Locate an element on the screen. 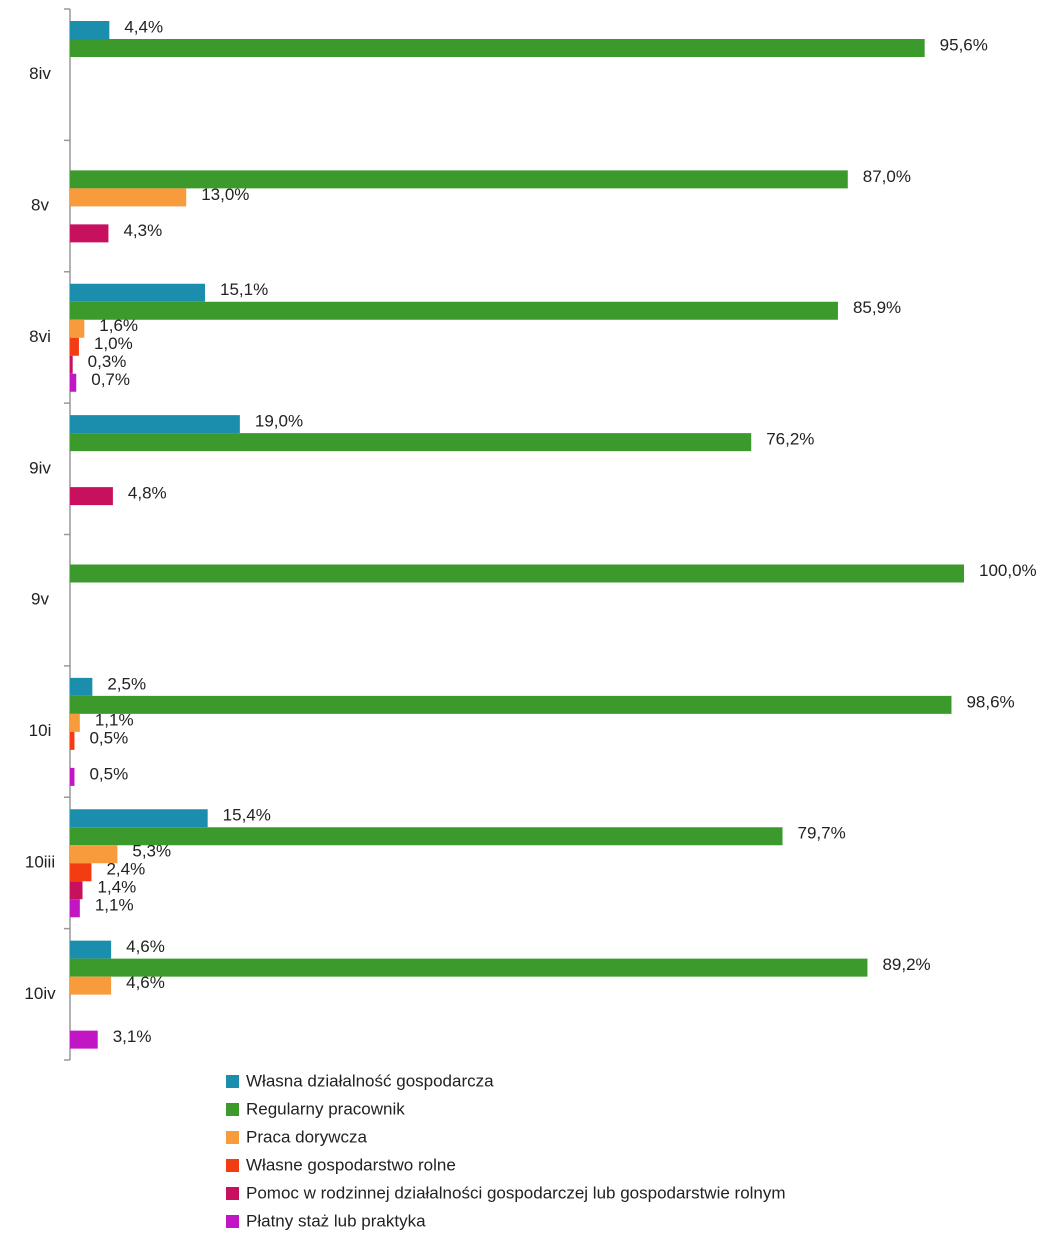 This screenshot has width=1054, height=1239. category-label: 10i is located at coordinates (40, 730).